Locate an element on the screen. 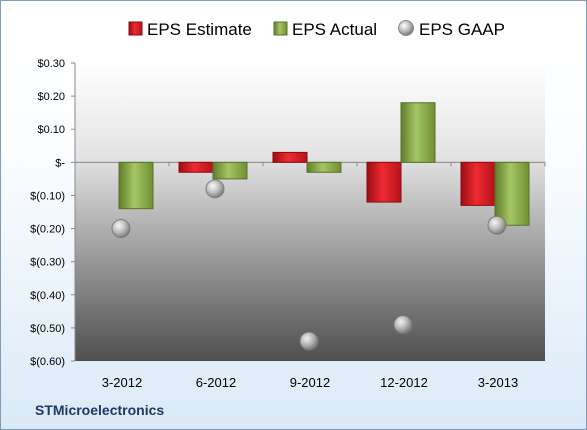  y-tick-label: $(0.10) is located at coordinates (47, 196).